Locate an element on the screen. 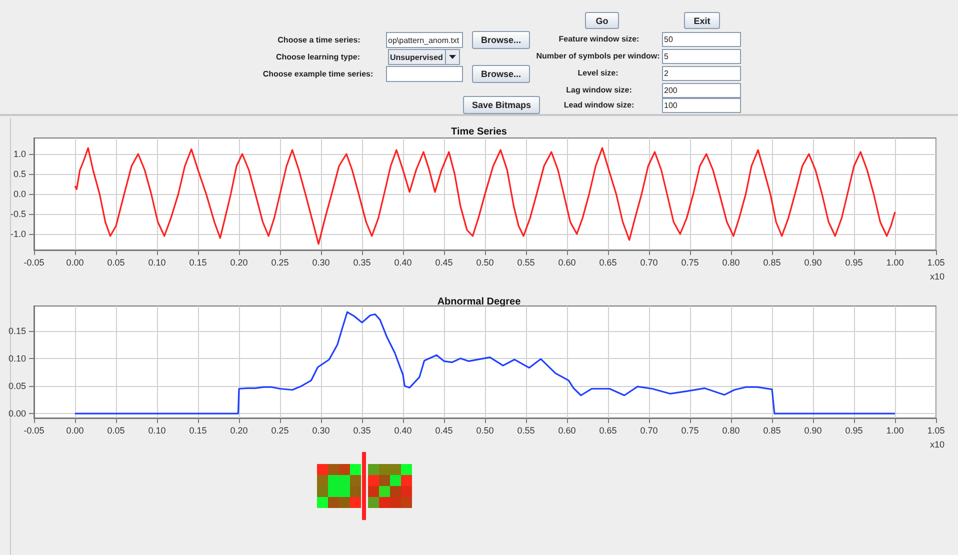 The image size is (958, 555). y-tick-label: -1.0 is located at coordinates (18, 234).